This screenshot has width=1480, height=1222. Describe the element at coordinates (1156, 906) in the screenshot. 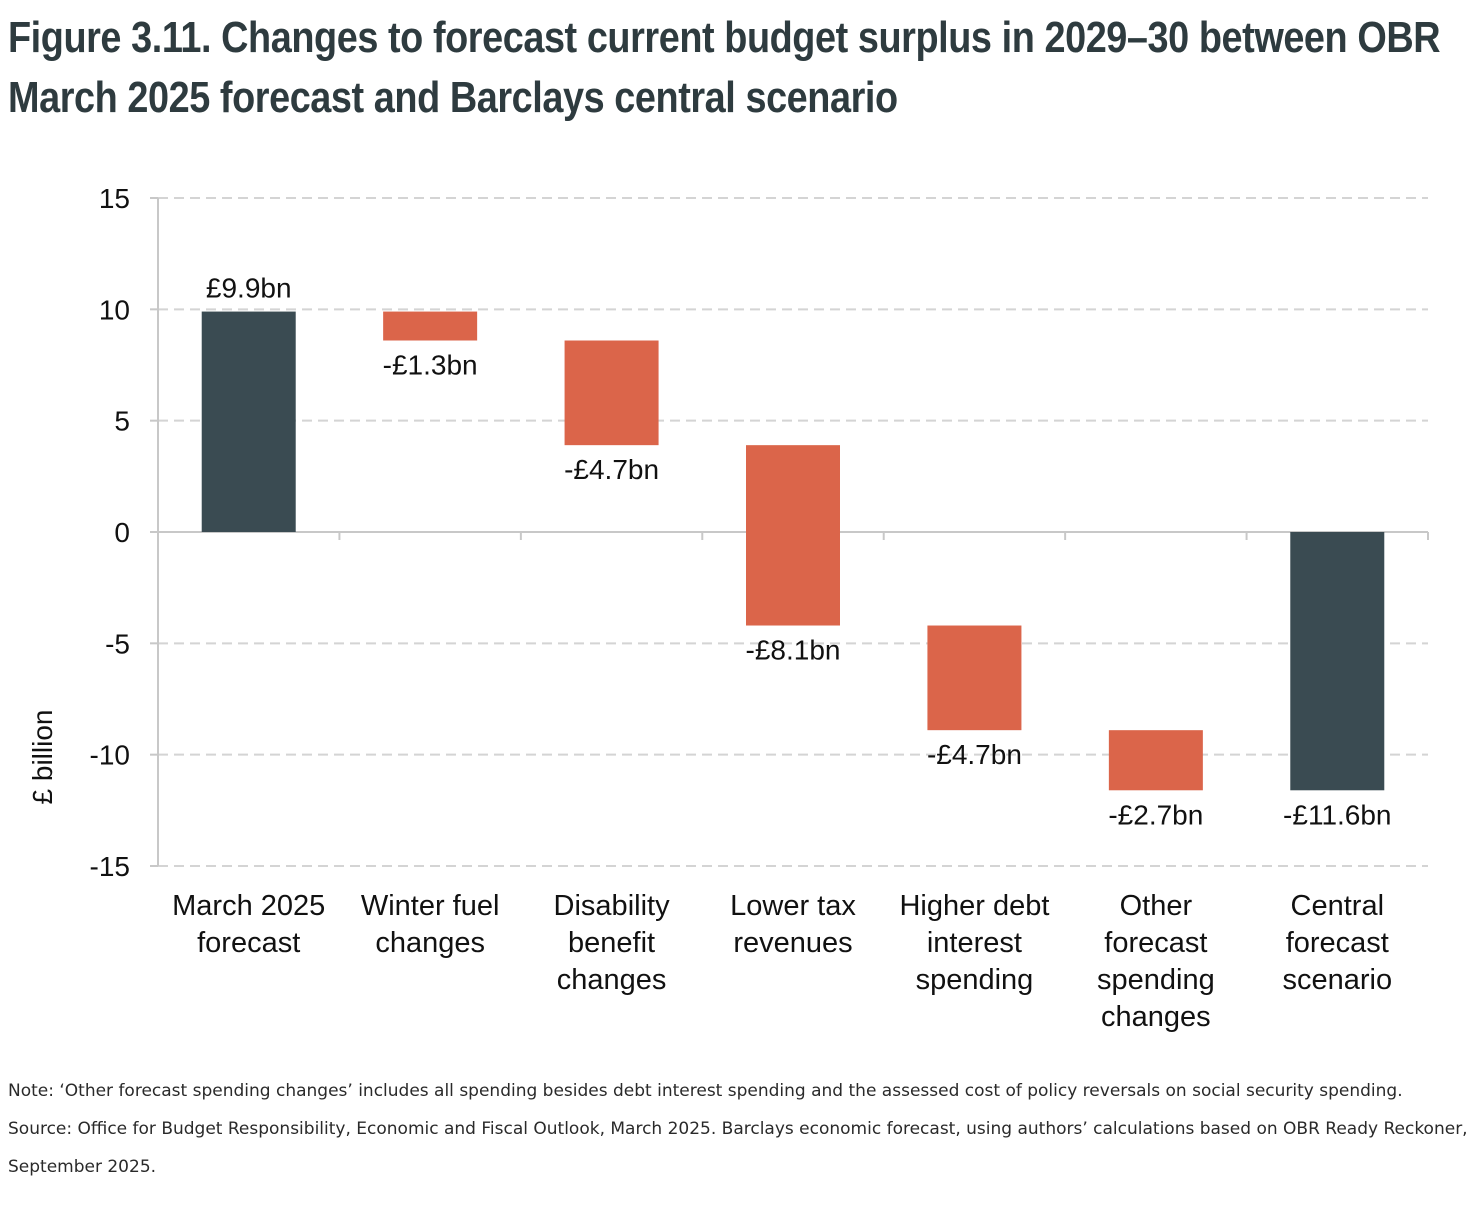

I see `x-category-label-line: Other` at that location.